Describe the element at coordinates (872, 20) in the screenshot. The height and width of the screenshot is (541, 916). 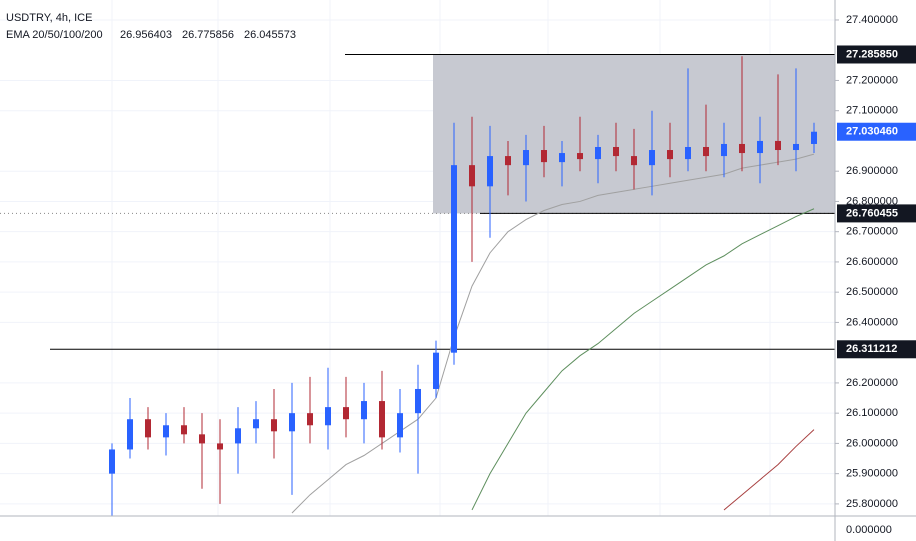
I see `y-tick-label: 27.400000` at that location.